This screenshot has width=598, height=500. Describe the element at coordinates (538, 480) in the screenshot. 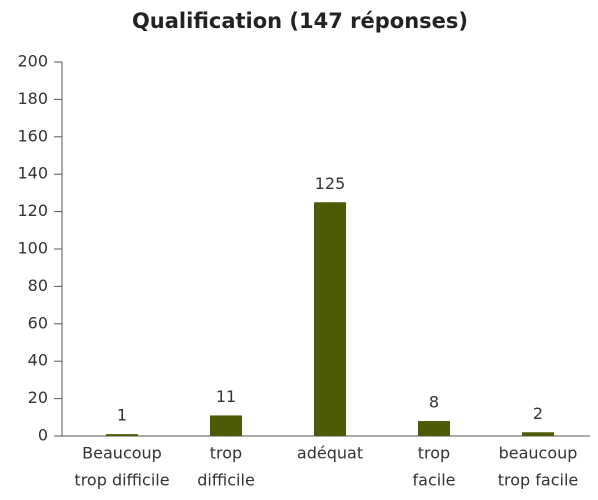

I see `x-tick-label: trop facile` at that location.